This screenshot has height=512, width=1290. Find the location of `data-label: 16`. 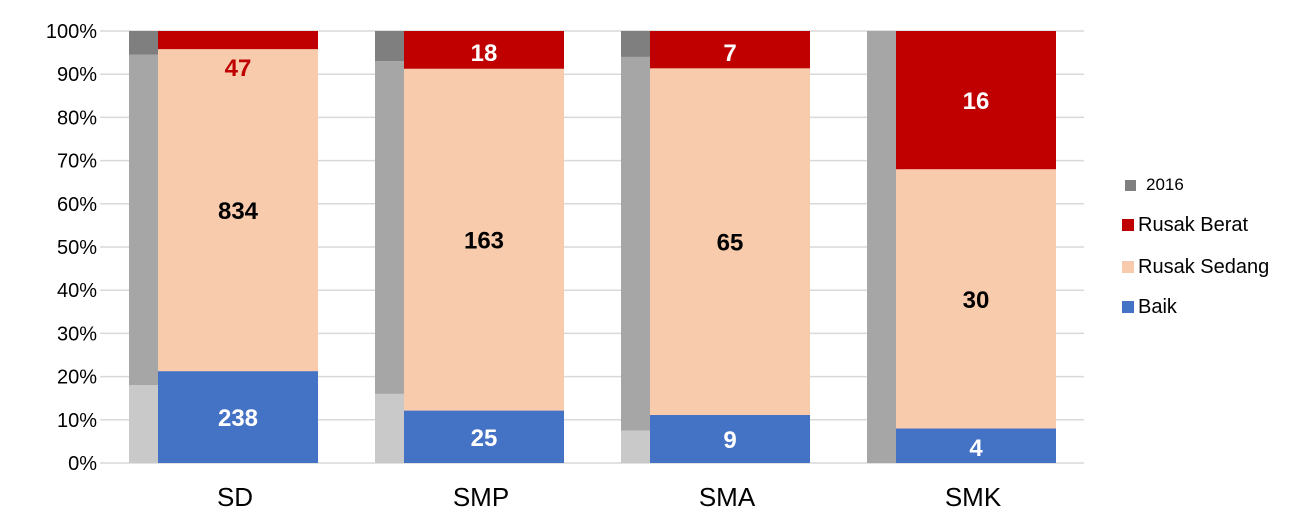

data-label: 16 is located at coordinates (976, 101).